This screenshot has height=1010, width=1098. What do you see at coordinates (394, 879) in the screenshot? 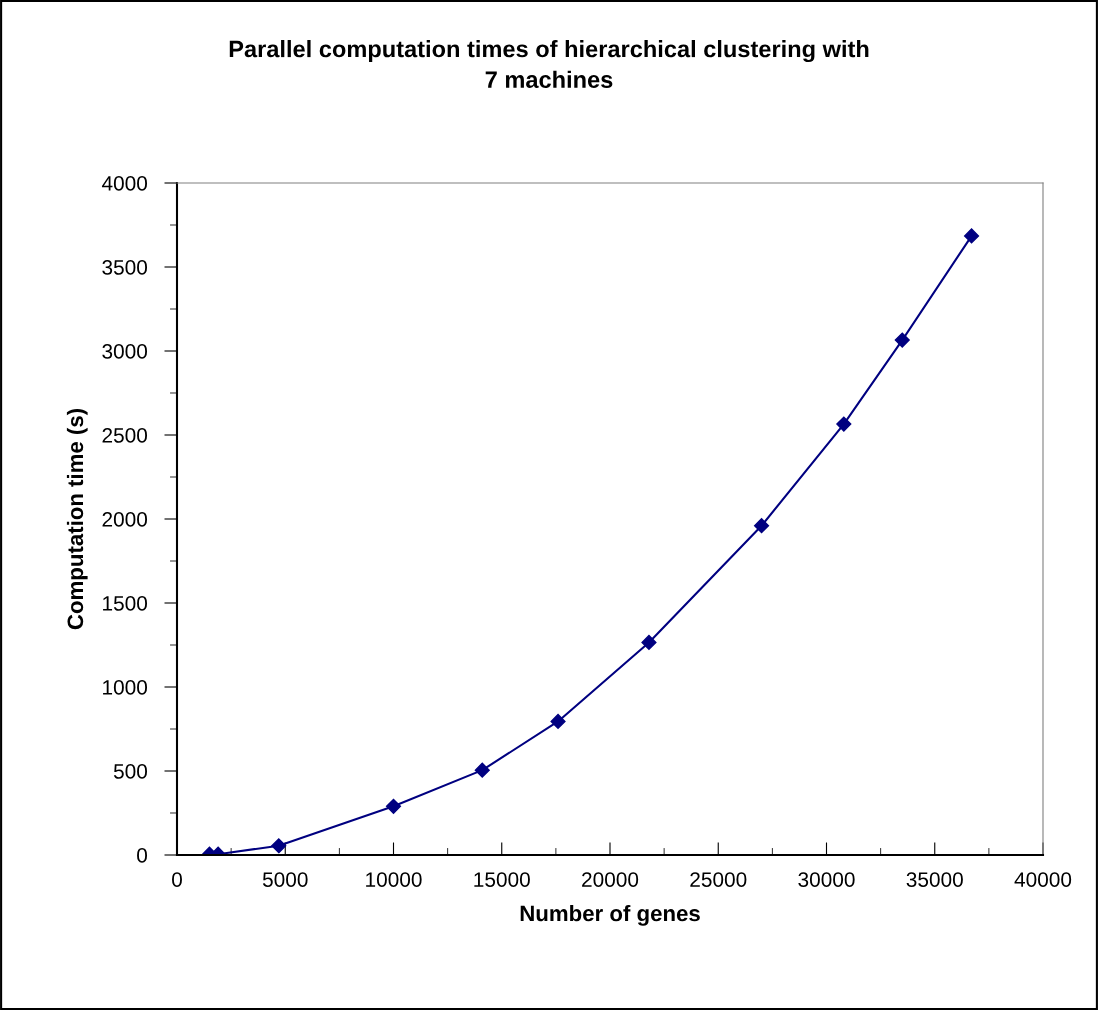
I see `x-tick-label: 10000` at bounding box center [394, 879].